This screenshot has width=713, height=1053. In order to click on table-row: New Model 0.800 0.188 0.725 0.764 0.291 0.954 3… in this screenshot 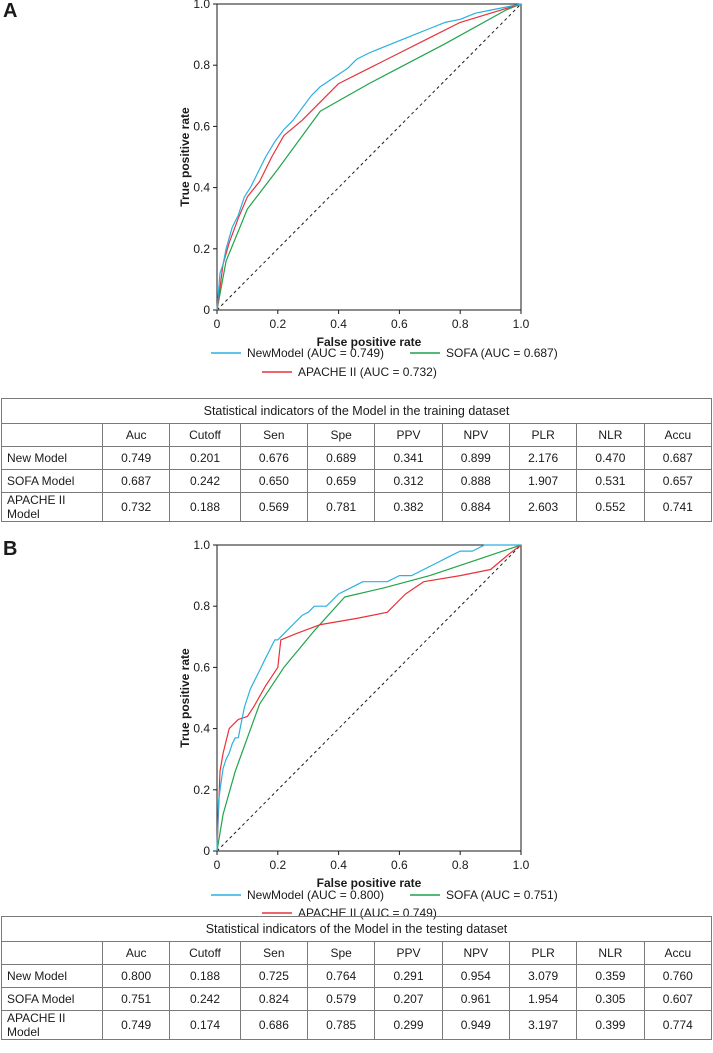, I will do `click(357, 976)`.